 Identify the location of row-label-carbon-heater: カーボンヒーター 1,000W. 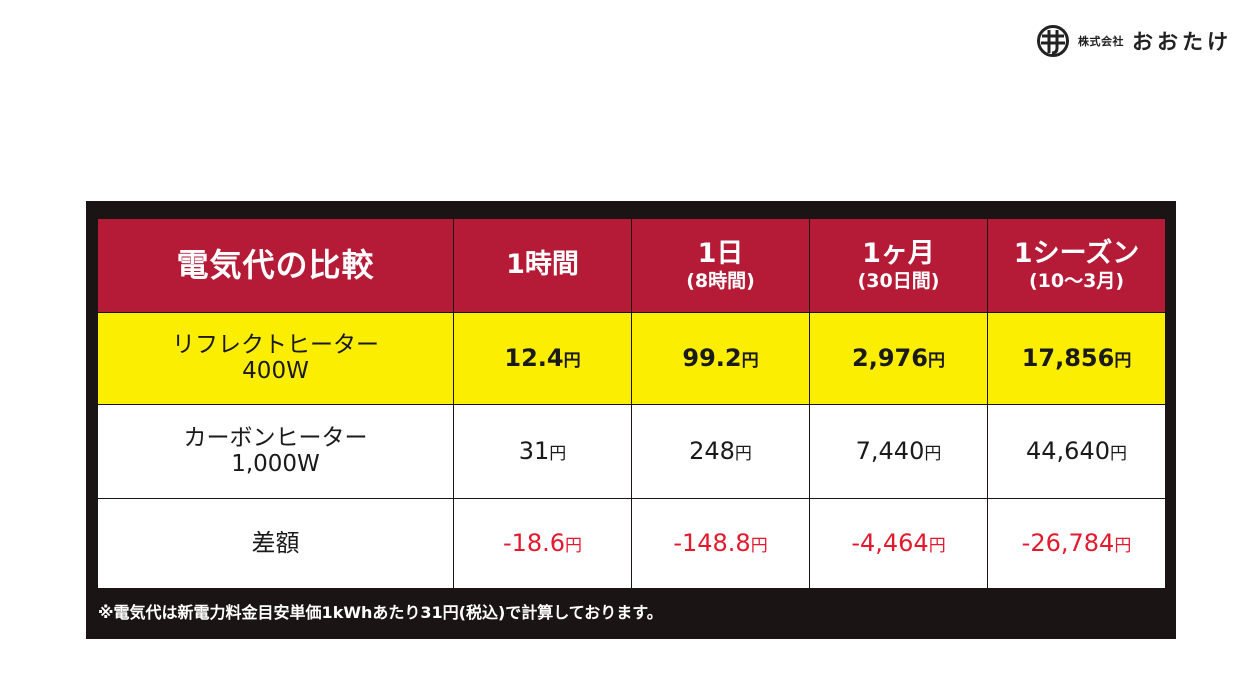
(275, 451).